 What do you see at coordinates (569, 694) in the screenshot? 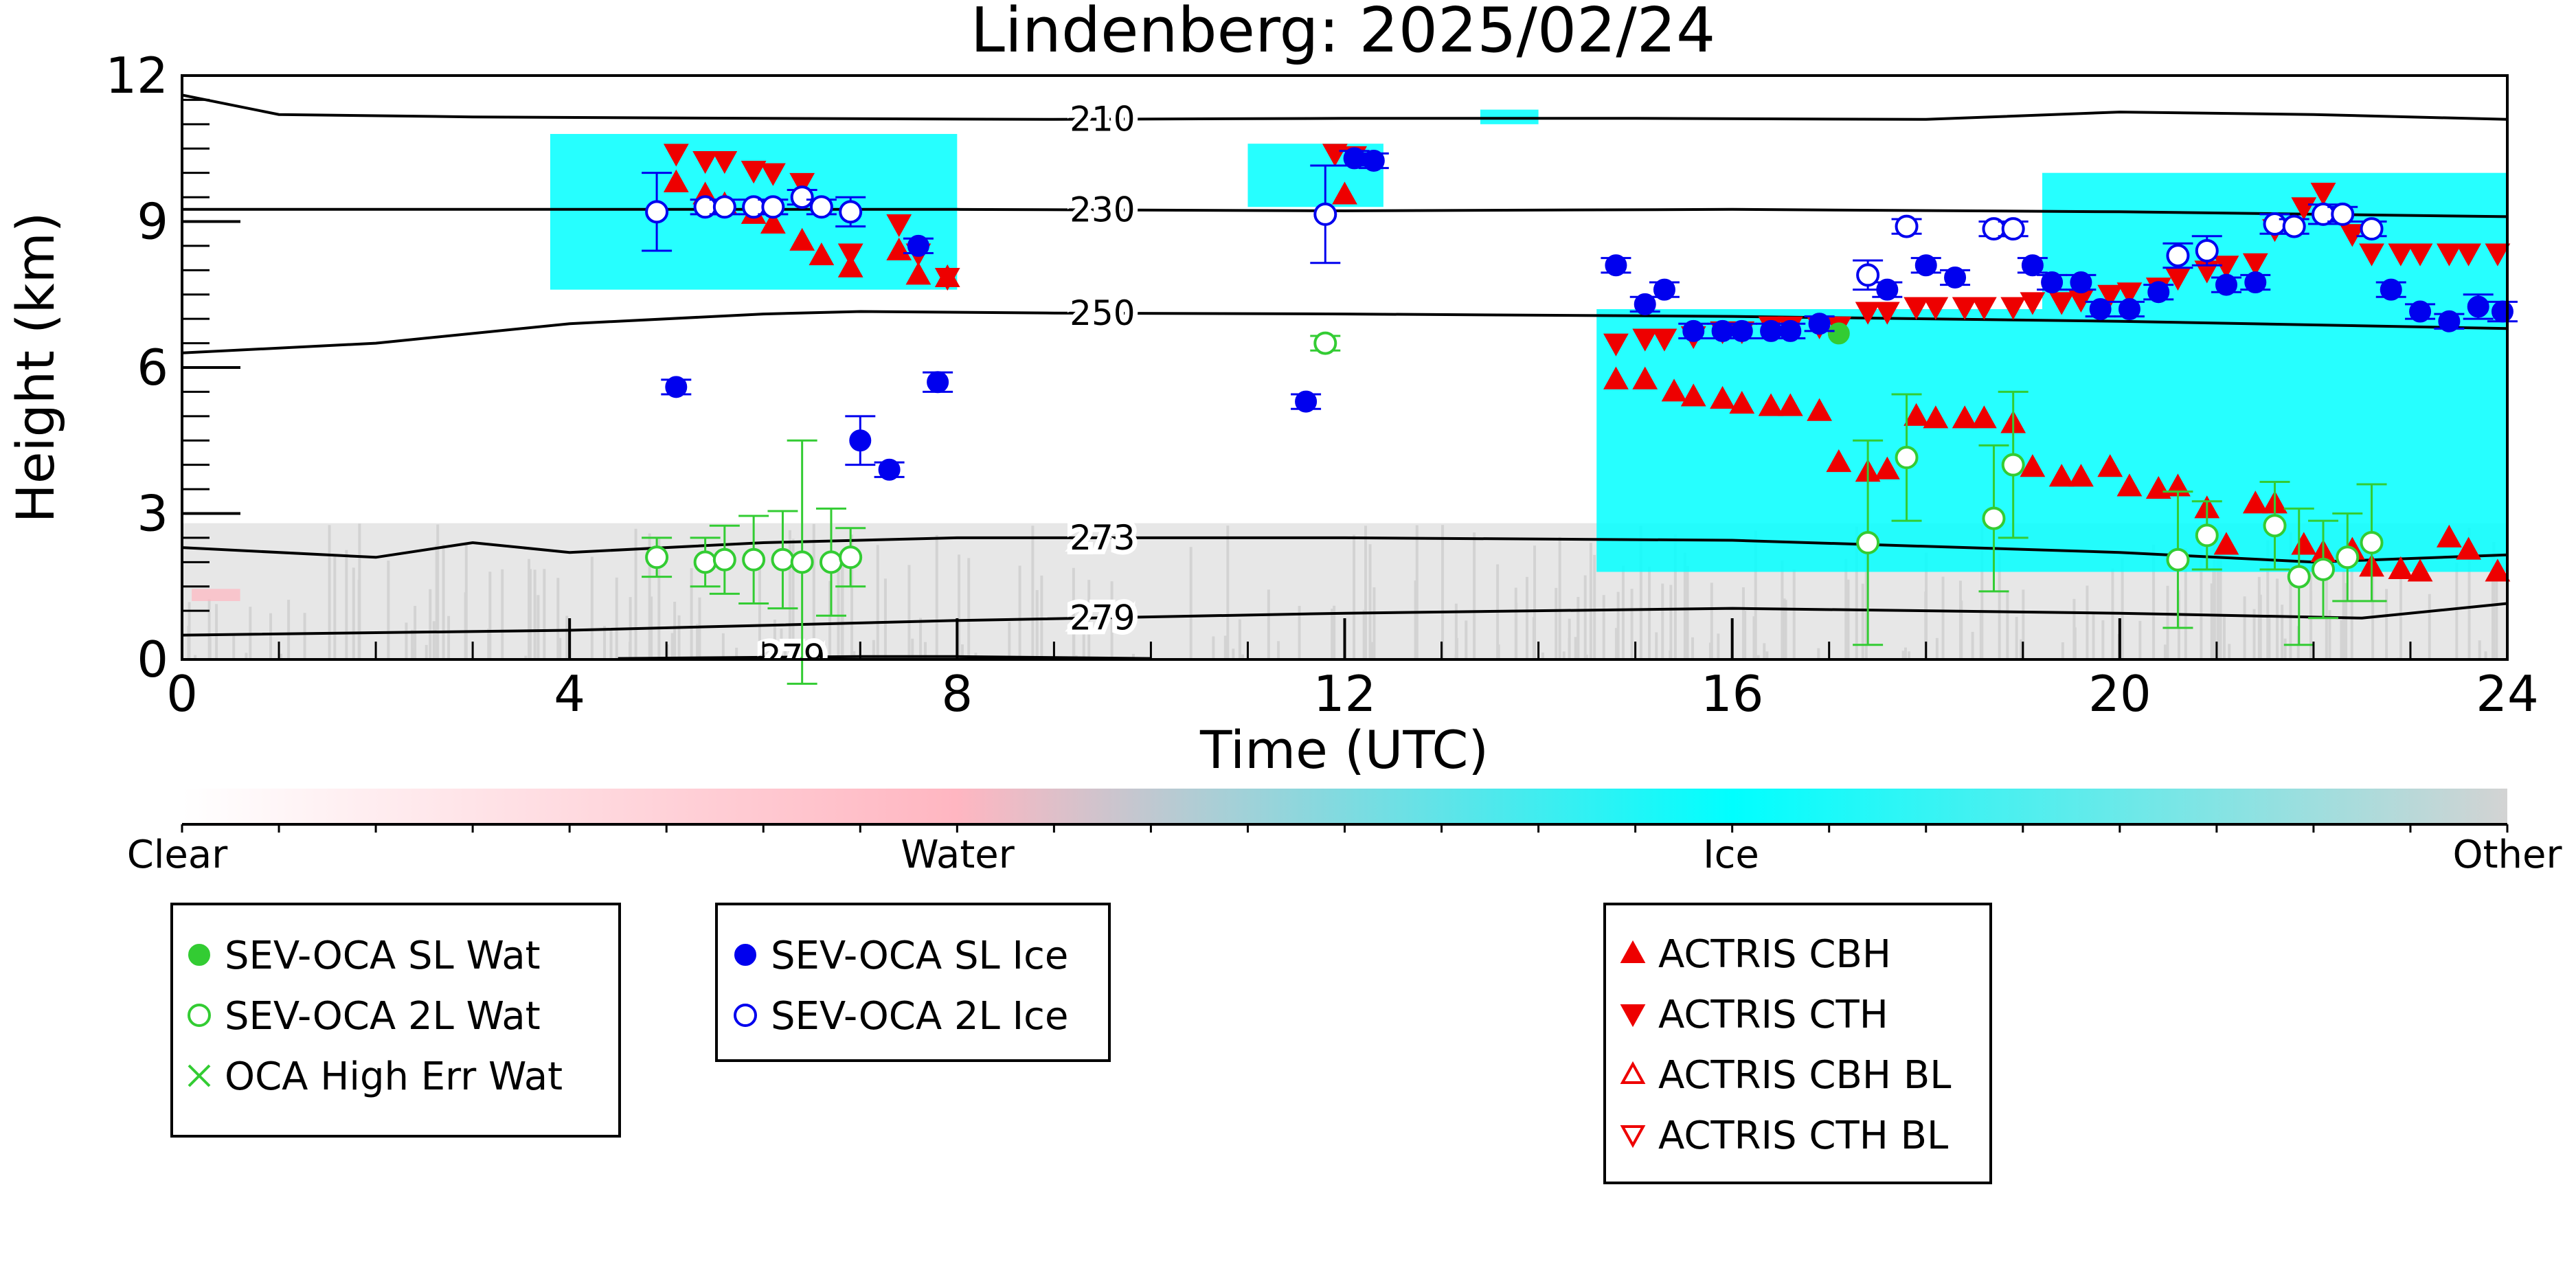
I see `x-tick-label: 4` at bounding box center [569, 694].